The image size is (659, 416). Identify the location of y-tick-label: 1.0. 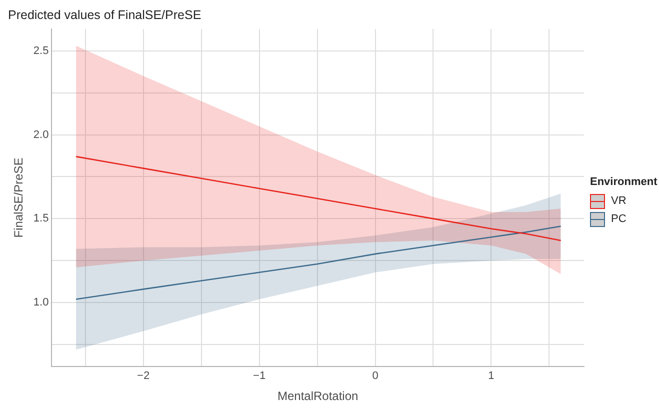
(41, 302).